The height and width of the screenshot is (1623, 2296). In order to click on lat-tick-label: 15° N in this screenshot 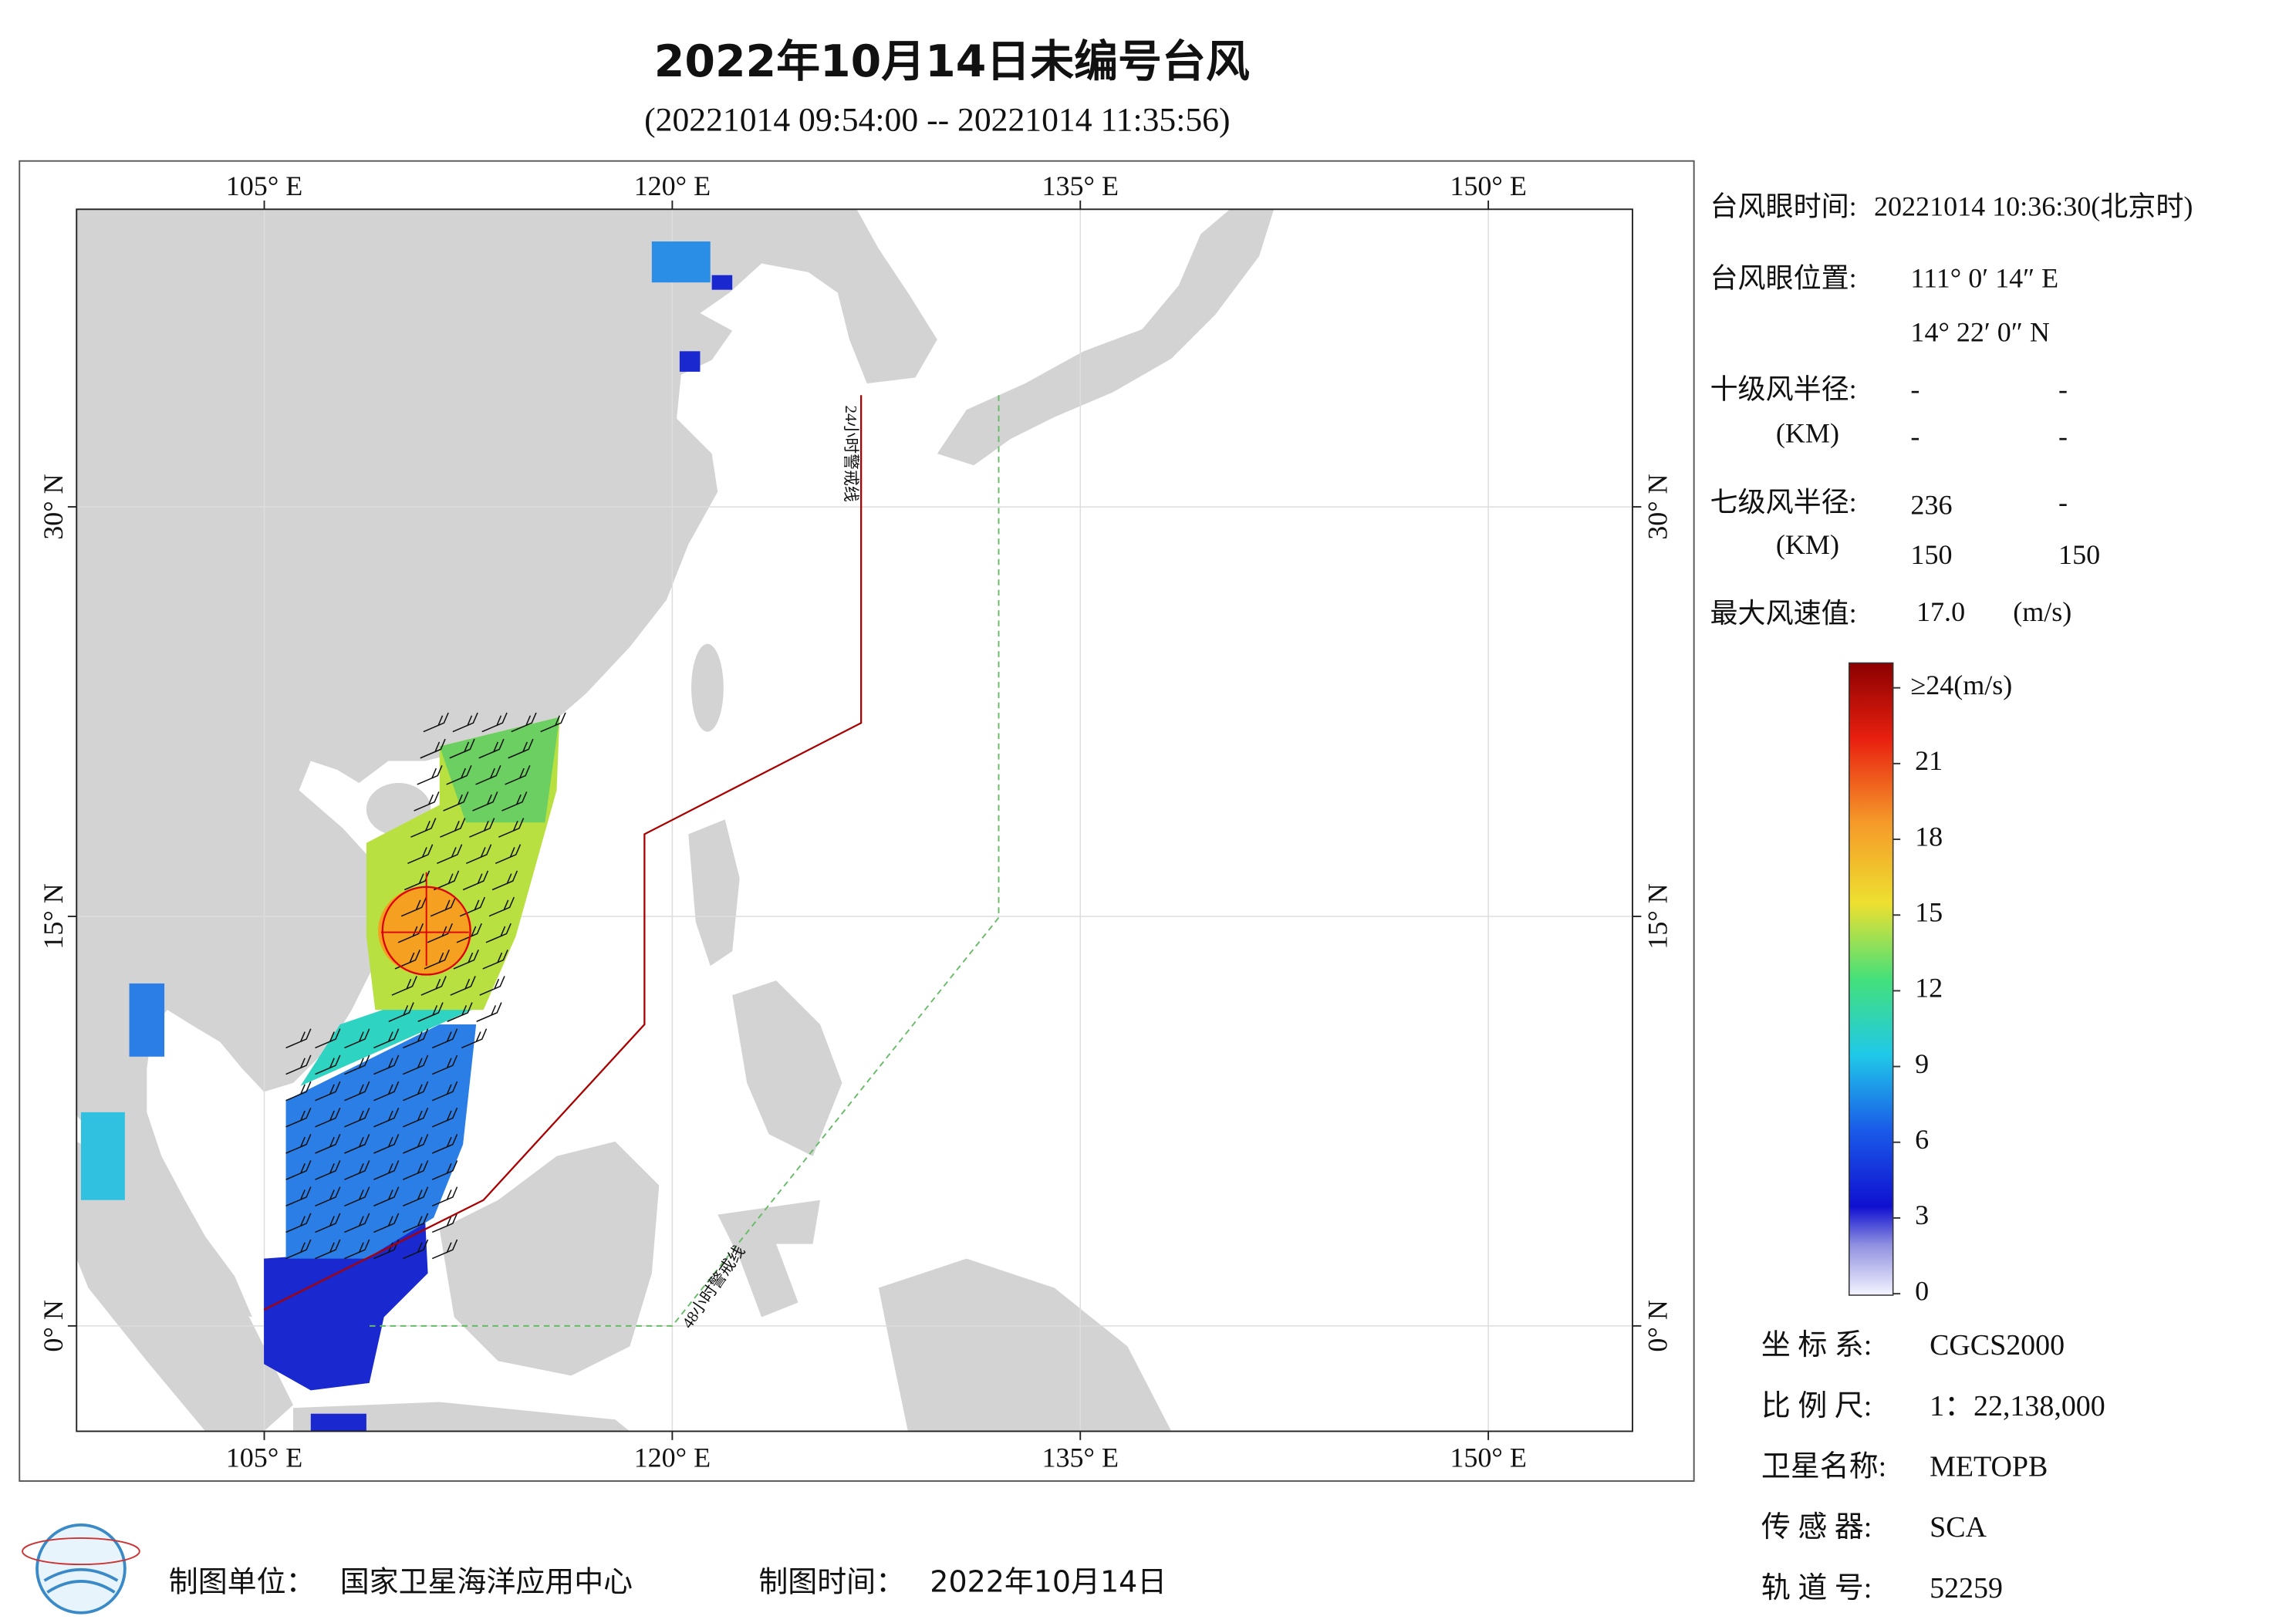, I will do `click(53, 916)`.